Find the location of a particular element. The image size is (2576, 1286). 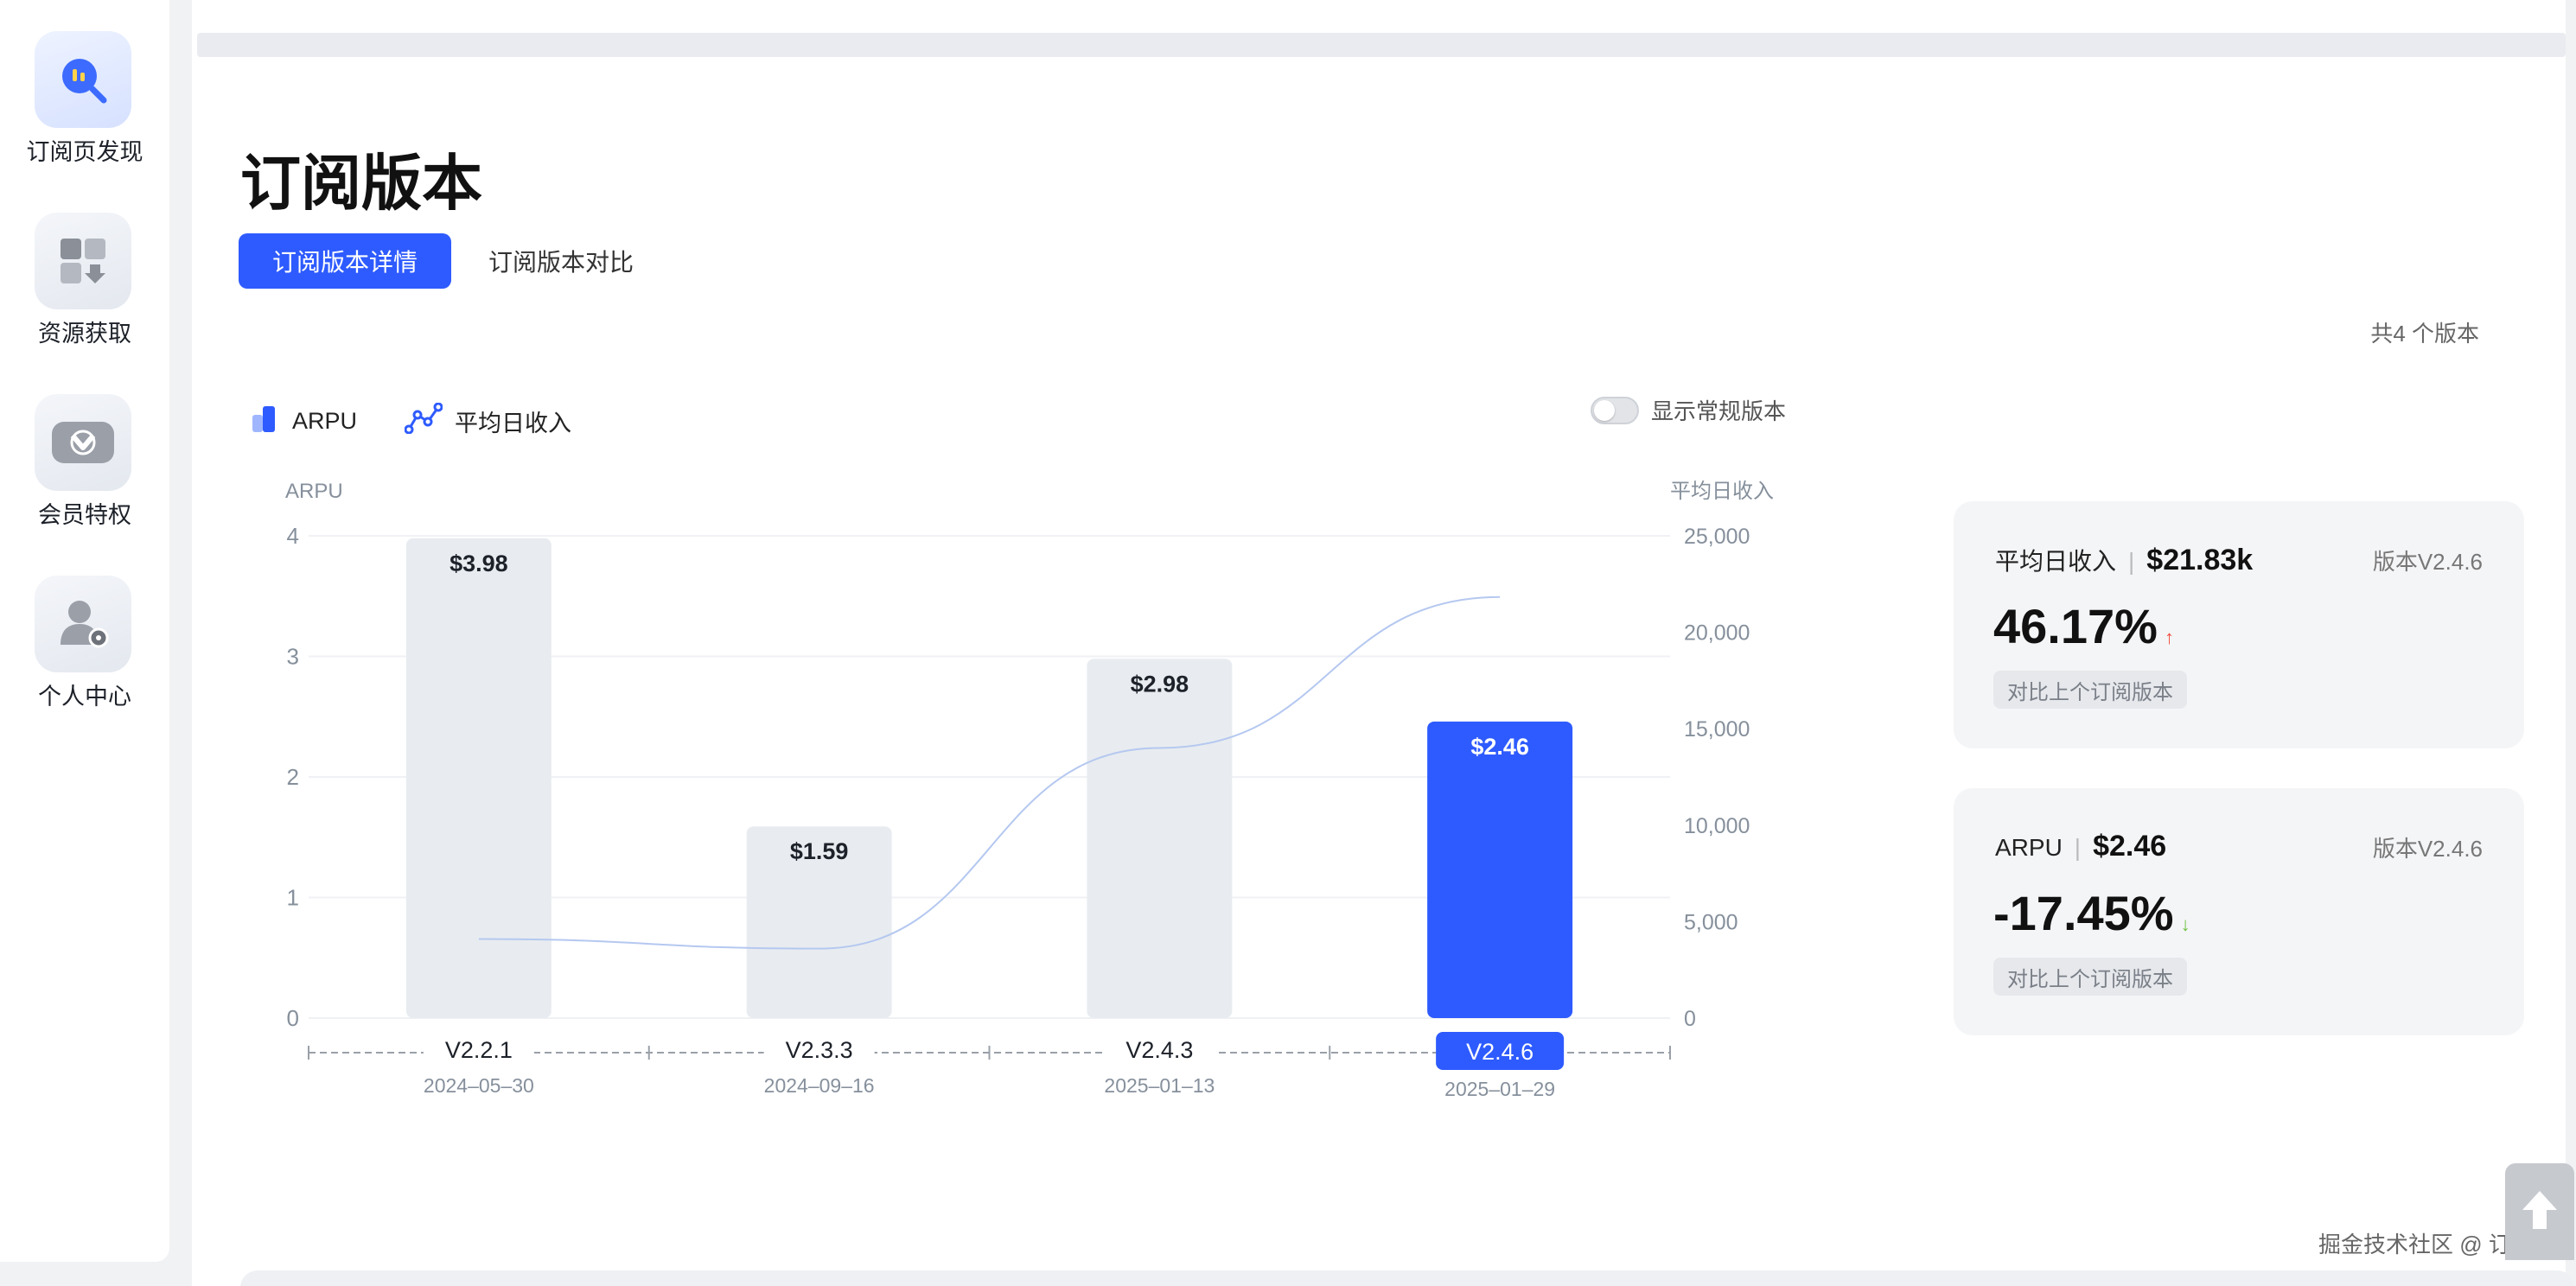

card-head: ARPU | $2.46 is located at coordinates (2080, 846).